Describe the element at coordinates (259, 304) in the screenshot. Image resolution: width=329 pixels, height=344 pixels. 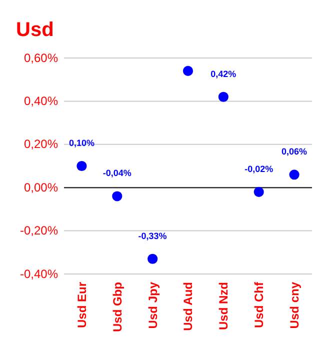
I see `x-tick-label: Usd Chf` at that location.